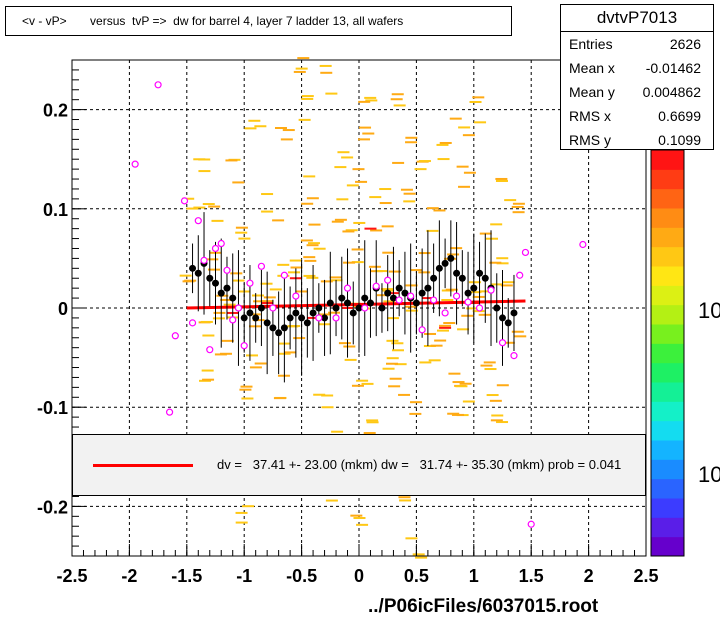  Describe the element at coordinates (592, 68) in the screenshot. I see `stats-label: Mean x` at that location.